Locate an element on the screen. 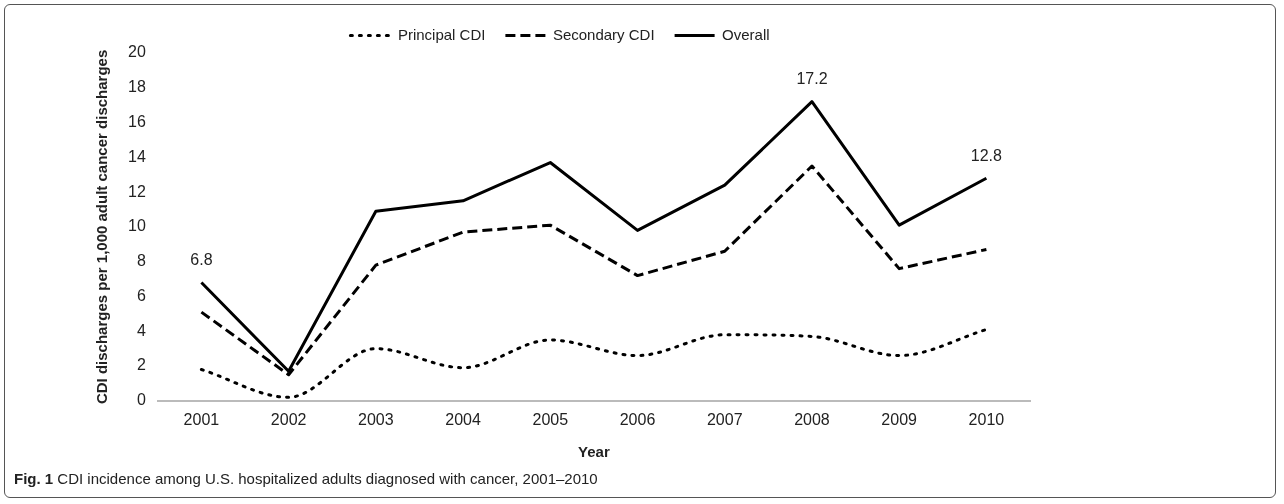 Image resolution: width=1284 pixels, height=504 pixels. y-tick-label: 6 is located at coordinates (141, 295).